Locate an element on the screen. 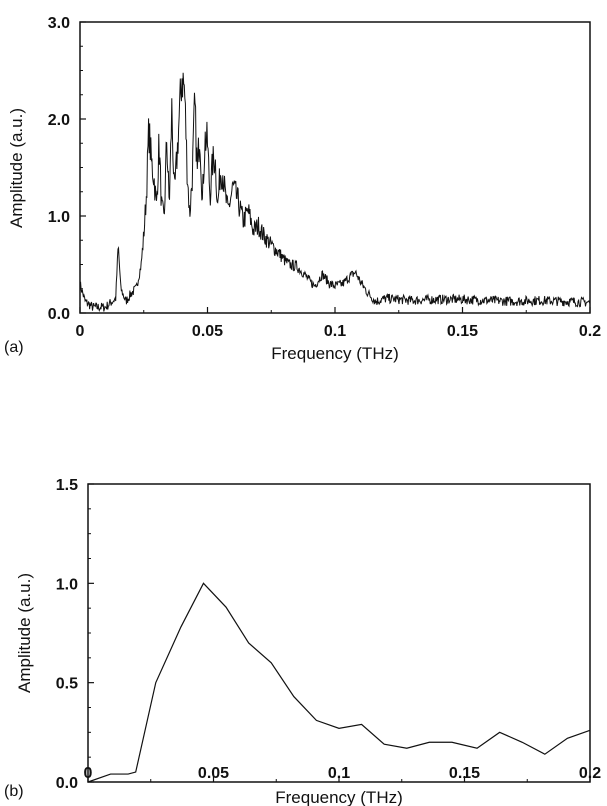  chart-a-y-tick-label: 1.0 is located at coordinates (59, 217).